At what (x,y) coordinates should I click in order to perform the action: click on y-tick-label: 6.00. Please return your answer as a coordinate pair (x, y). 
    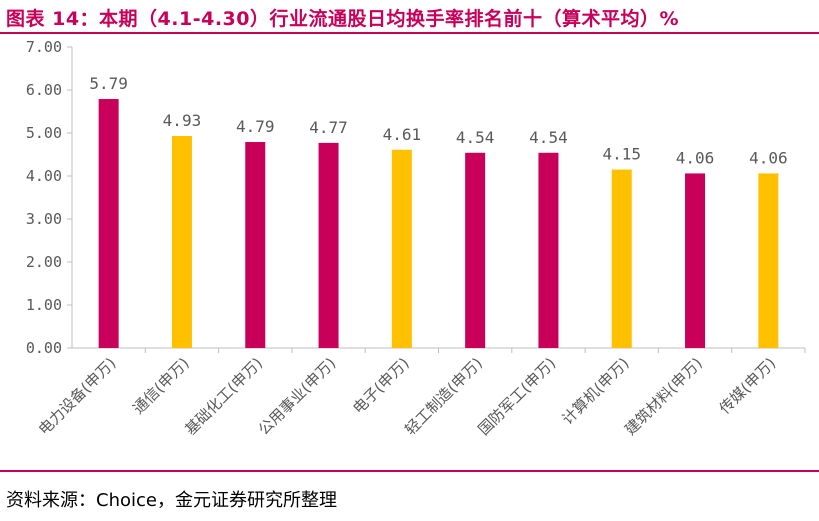
    Looking at the image, I should click on (44, 90).